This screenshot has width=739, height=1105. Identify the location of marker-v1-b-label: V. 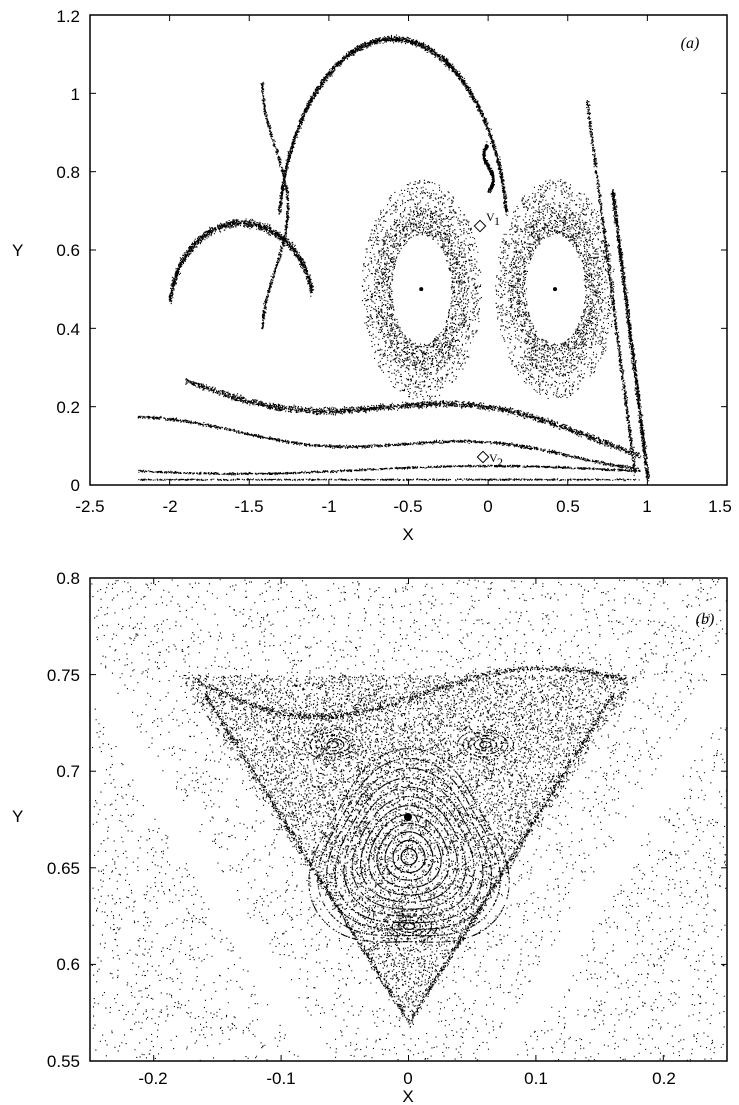
(418, 819).